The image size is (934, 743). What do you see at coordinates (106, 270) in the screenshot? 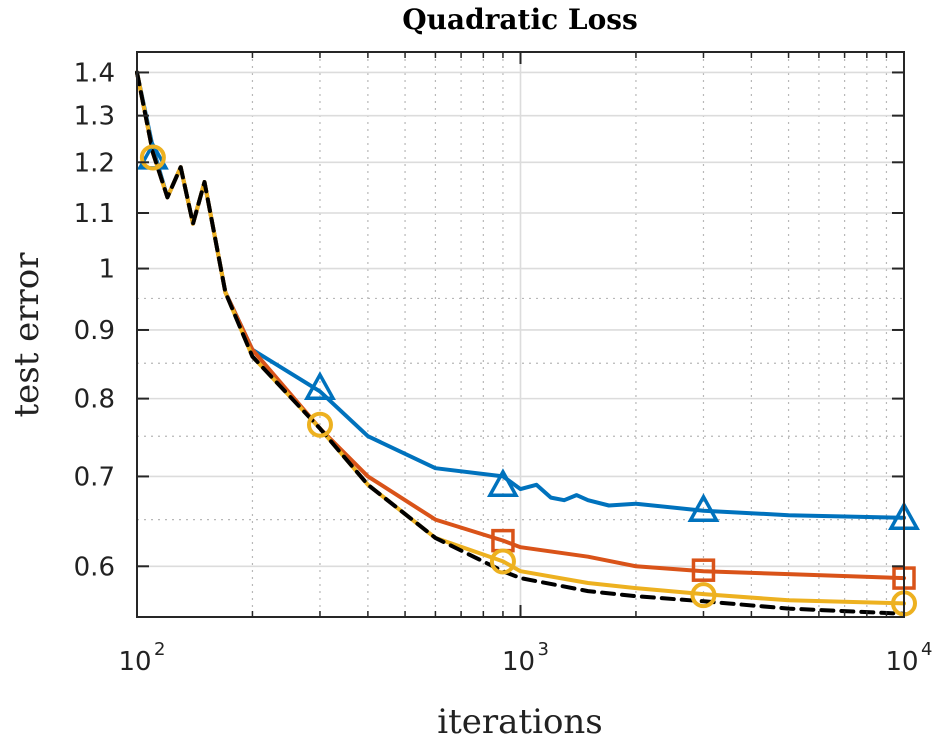
I see `y-tick-label: 1` at bounding box center [106, 270].